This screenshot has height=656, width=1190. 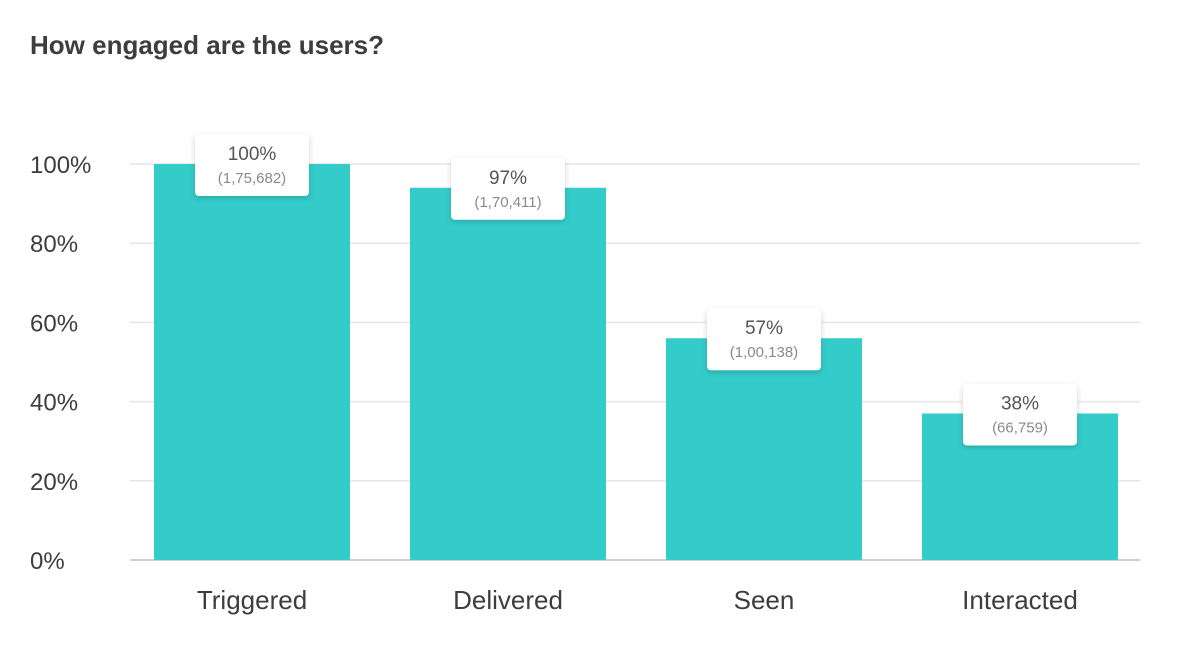 What do you see at coordinates (252, 178) in the screenshot?
I see `data-label-count-triggered: (1,75,682)` at bounding box center [252, 178].